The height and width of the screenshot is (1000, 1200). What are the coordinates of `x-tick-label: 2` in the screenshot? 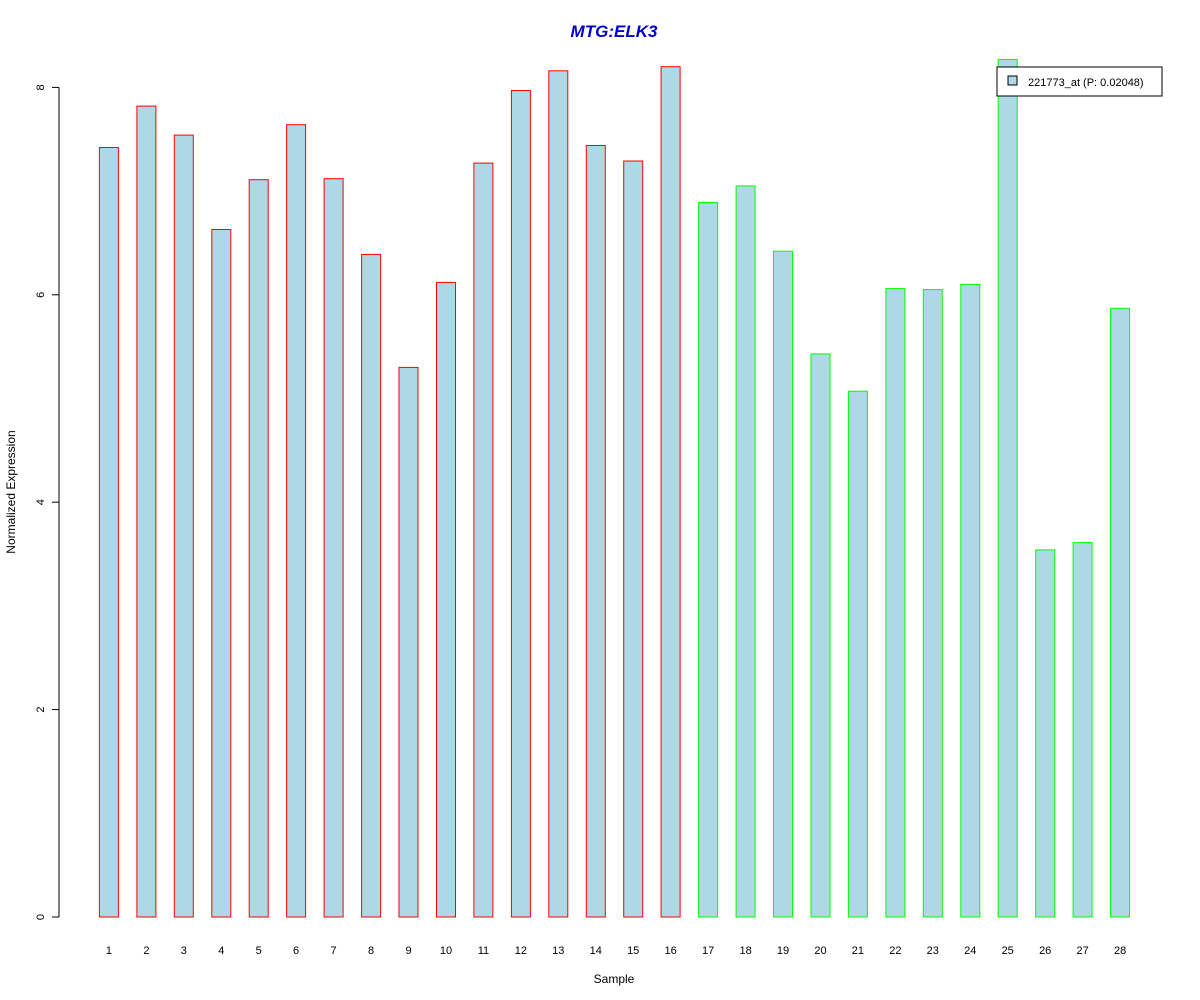 It's located at (146, 951).